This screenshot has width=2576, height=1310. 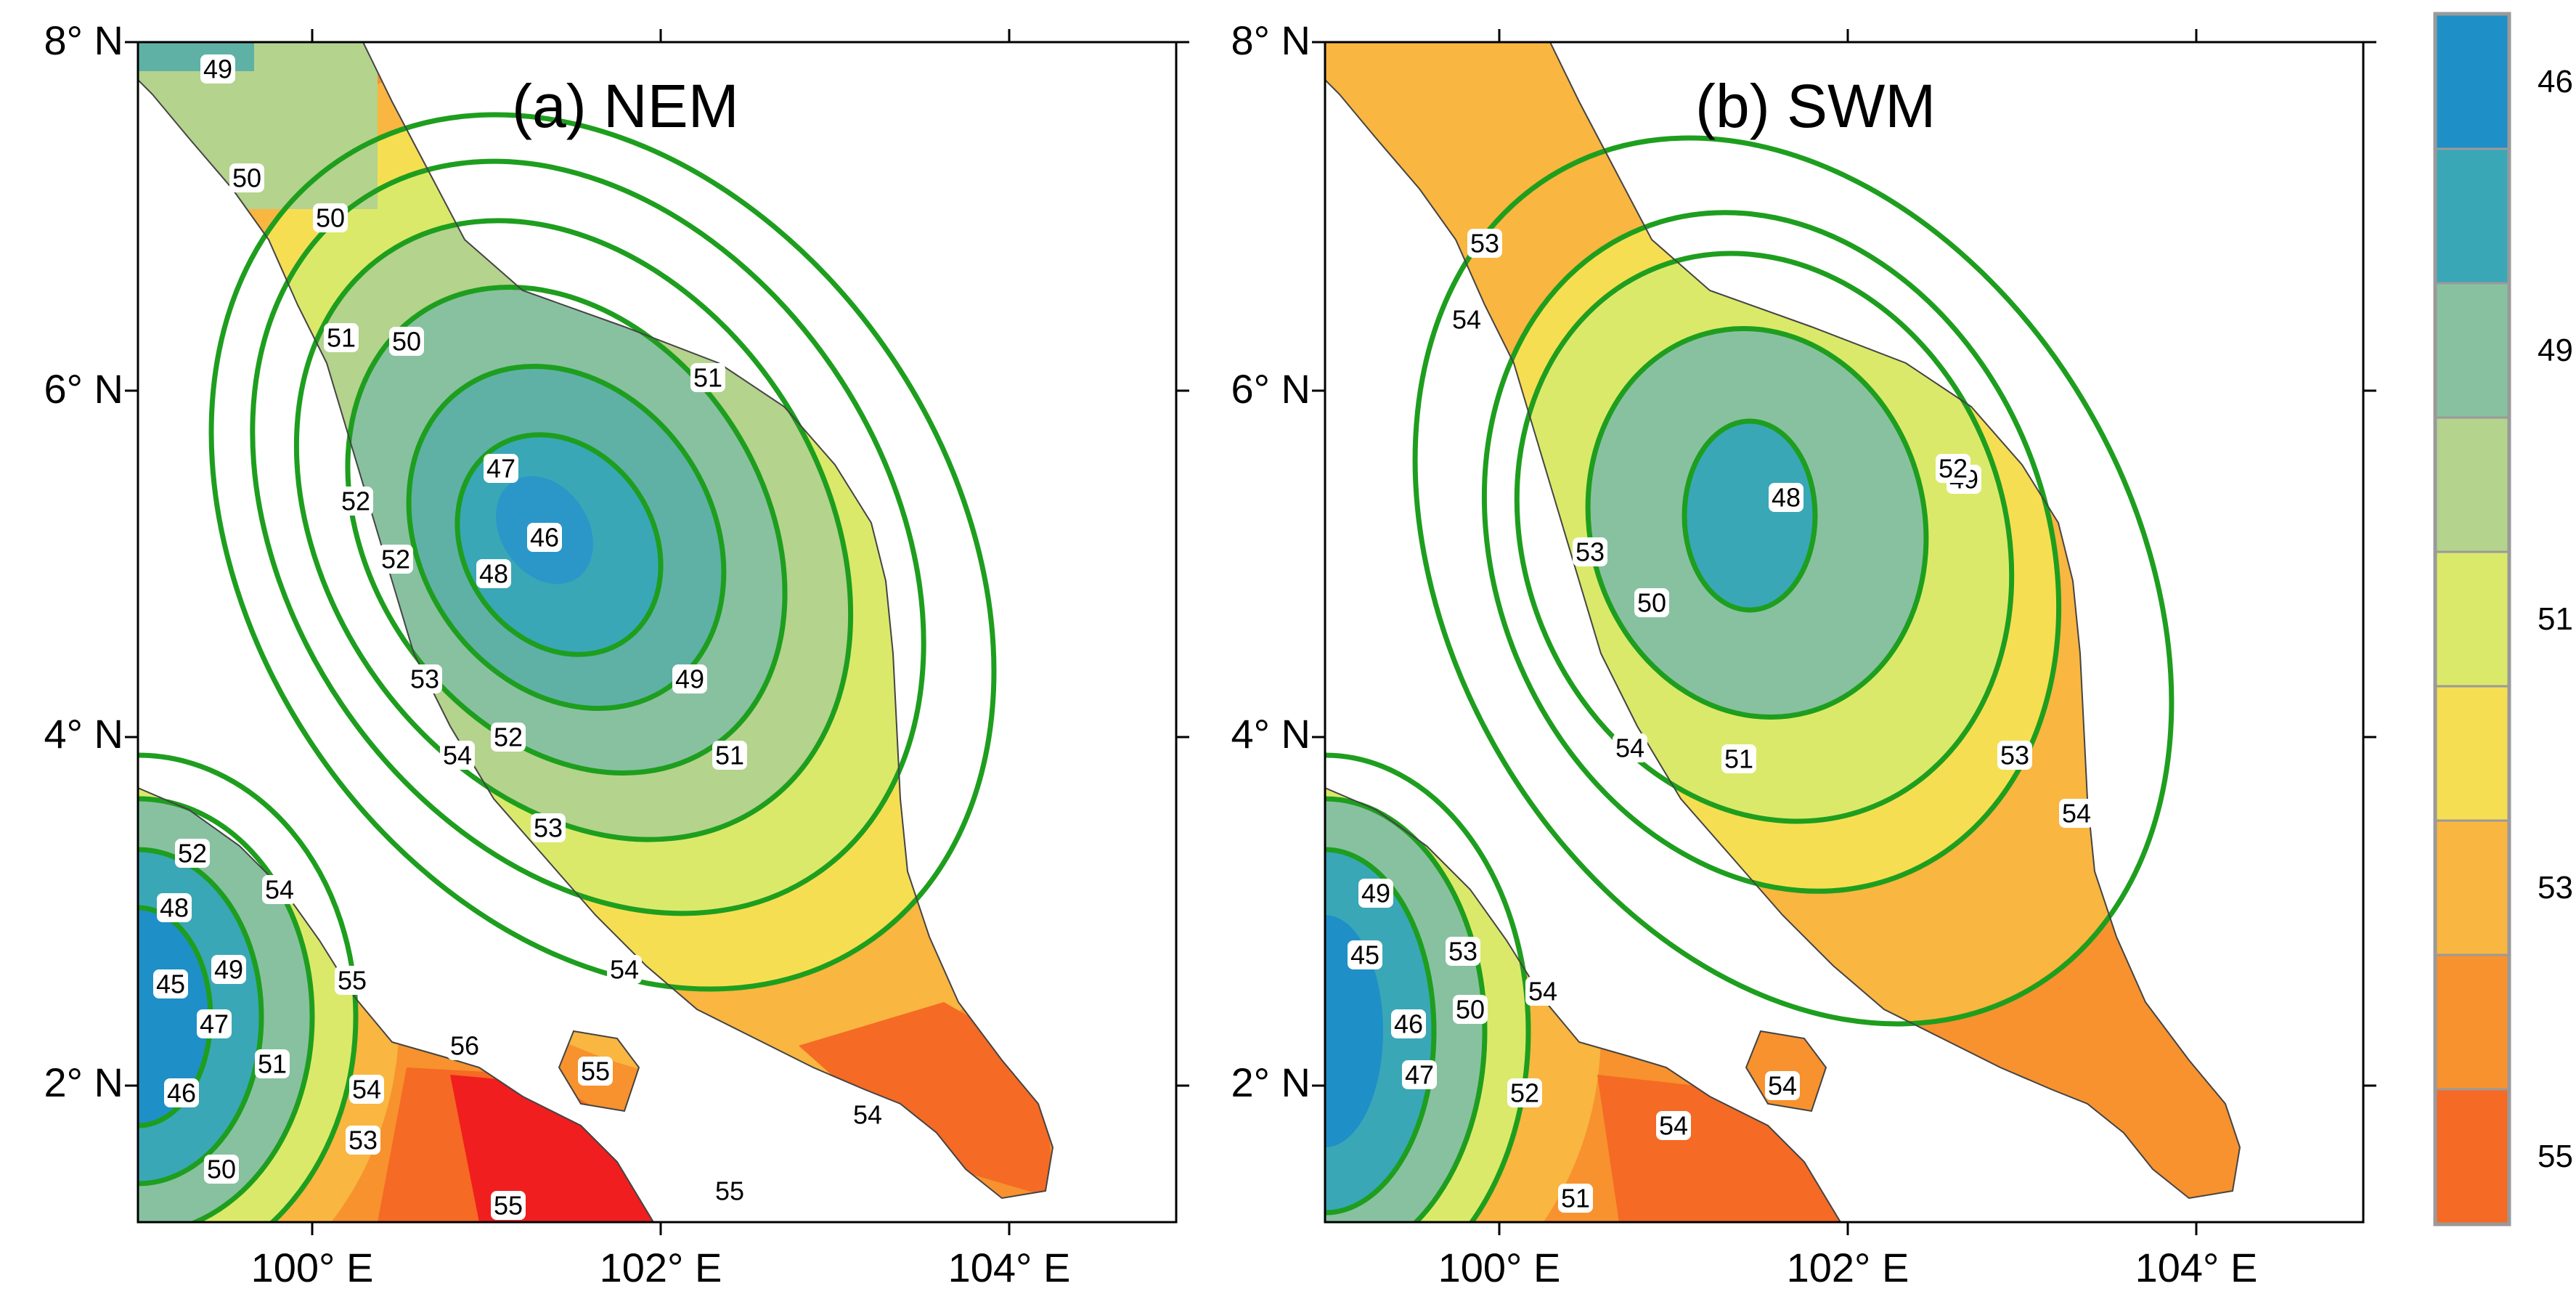 I want to click on panel-b-title: (b) SWM, so click(x=1815, y=106).